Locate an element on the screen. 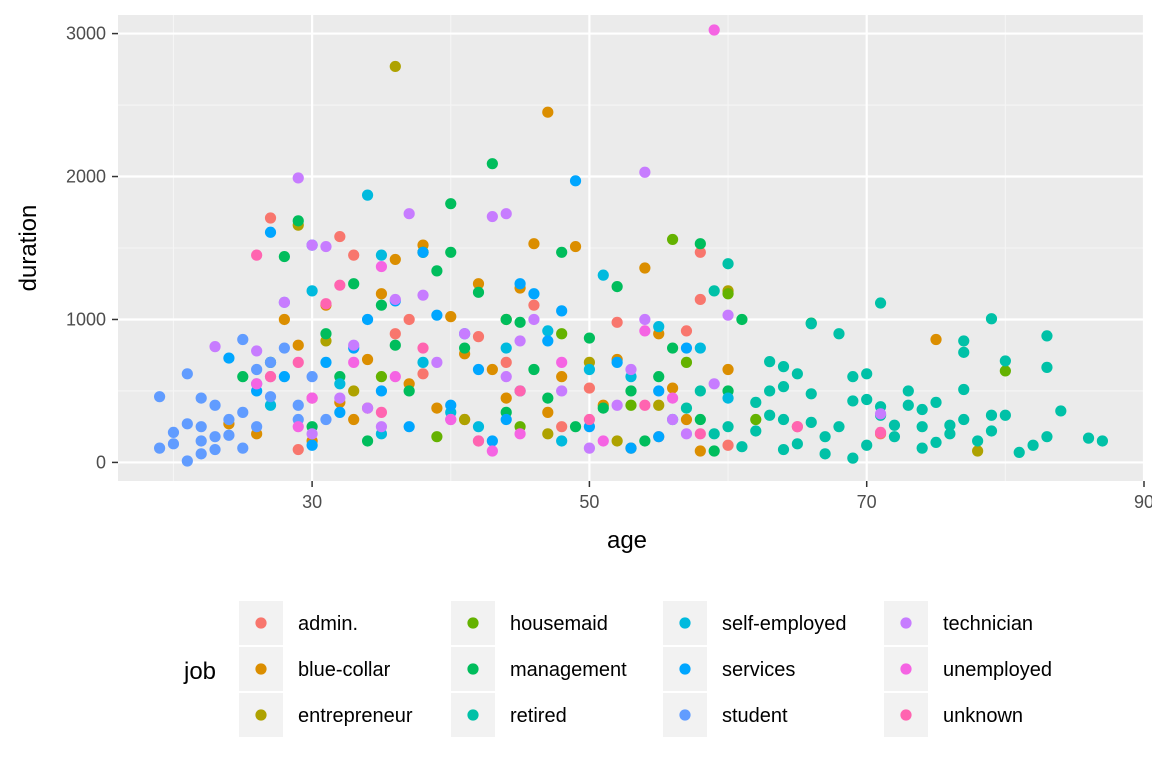  y-tick-label: 0 is located at coordinates (101, 462).